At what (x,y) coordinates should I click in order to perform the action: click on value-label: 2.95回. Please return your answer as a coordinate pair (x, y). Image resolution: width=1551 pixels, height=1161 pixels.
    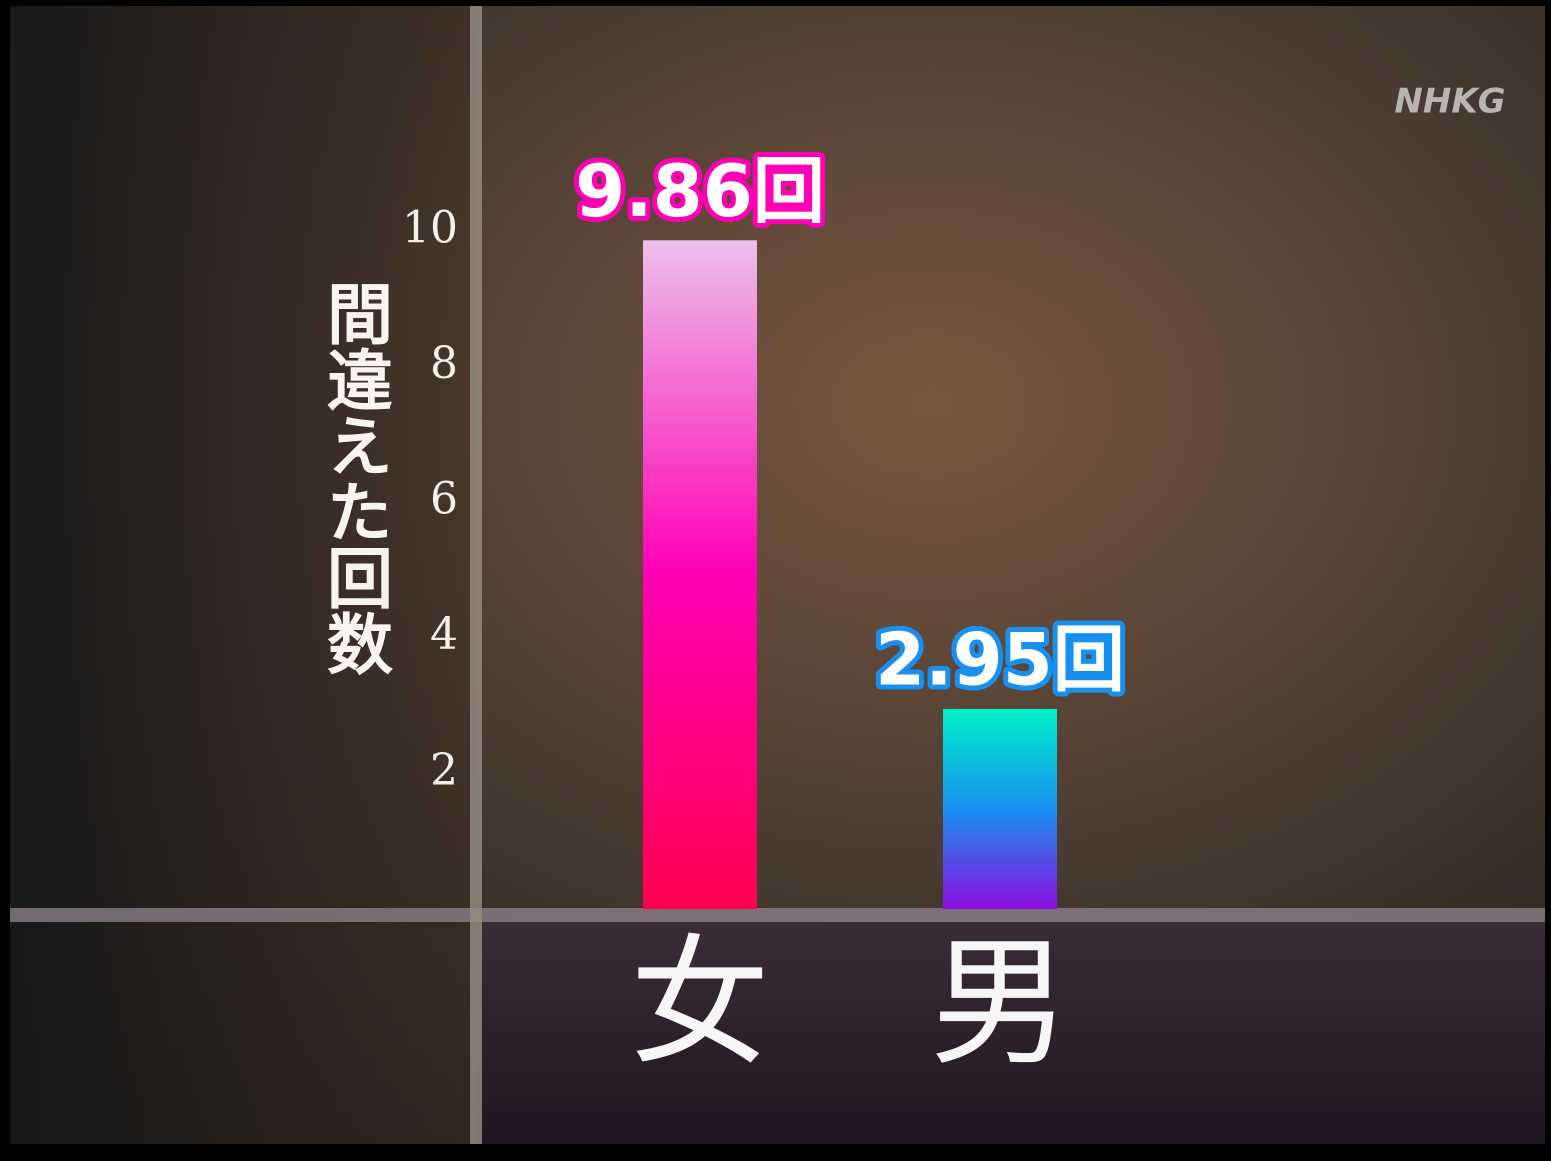
    Looking at the image, I should click on (1000, 659).